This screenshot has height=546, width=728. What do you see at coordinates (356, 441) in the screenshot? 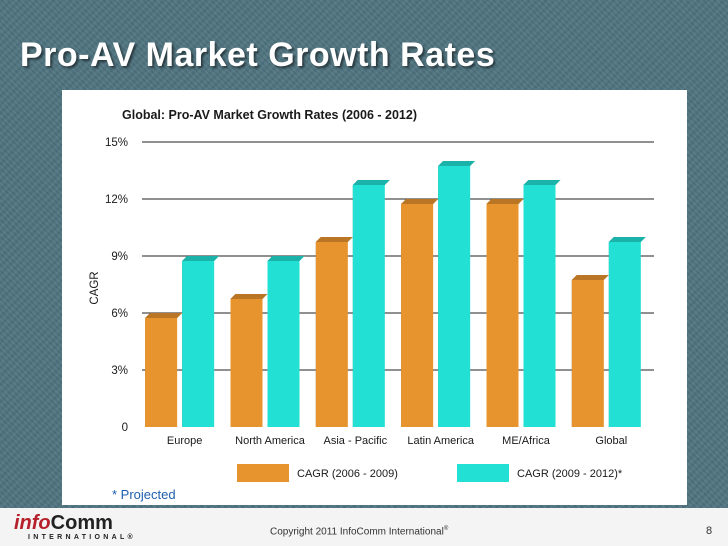
I see `category-label: Asia - Pacific` at bounding box center [356, 441].